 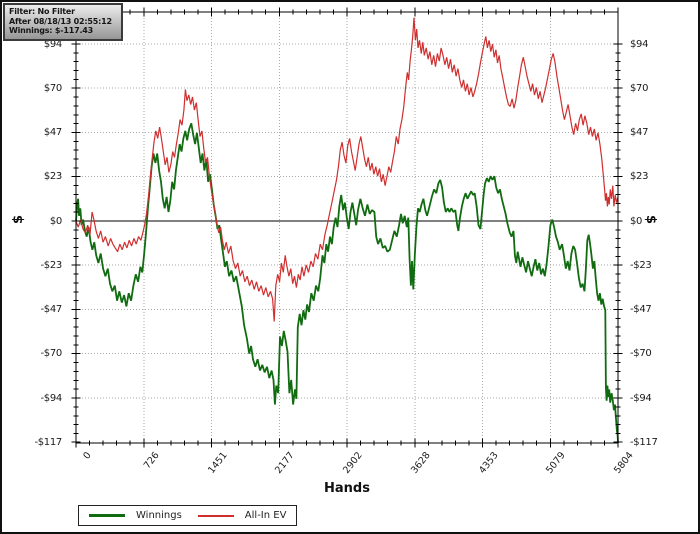 I want to click on y-tick-label-left: -$70, so click(x=51, y=354).